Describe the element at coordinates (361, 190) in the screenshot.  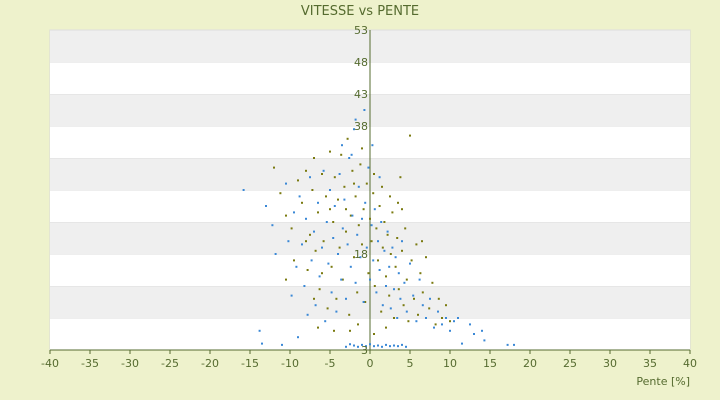
I see `y-axis-ticks: 3 18 38 43 48 53` at that location.